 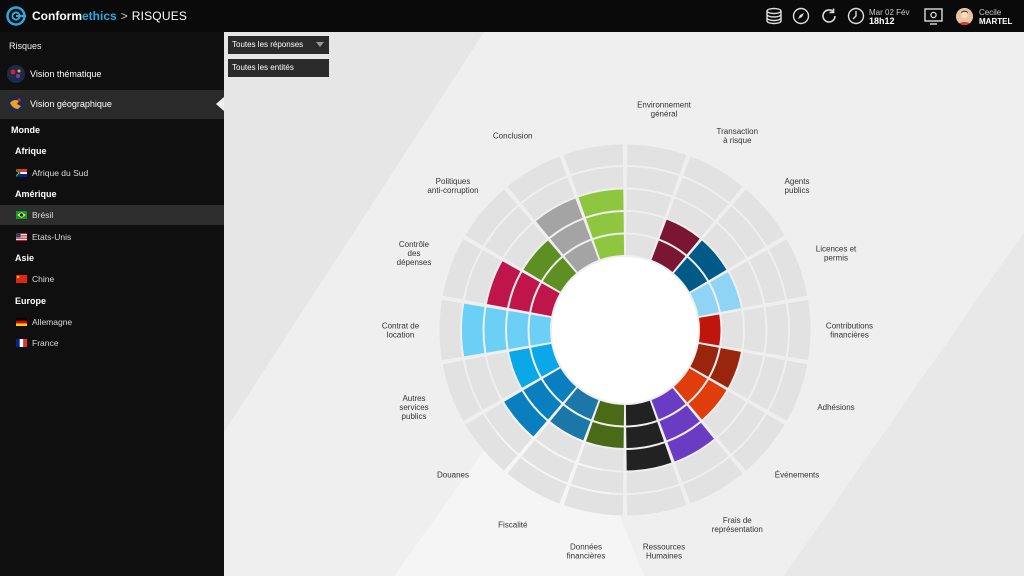 I want to click on group-asie: Asie, so click(x=25, y=258).